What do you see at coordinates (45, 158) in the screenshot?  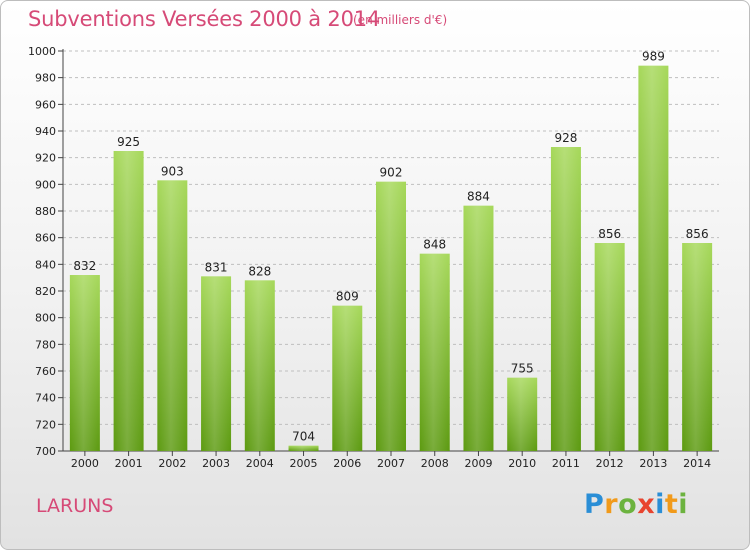 I see `y-tick-label: 920` at bounding box center [45, 158].